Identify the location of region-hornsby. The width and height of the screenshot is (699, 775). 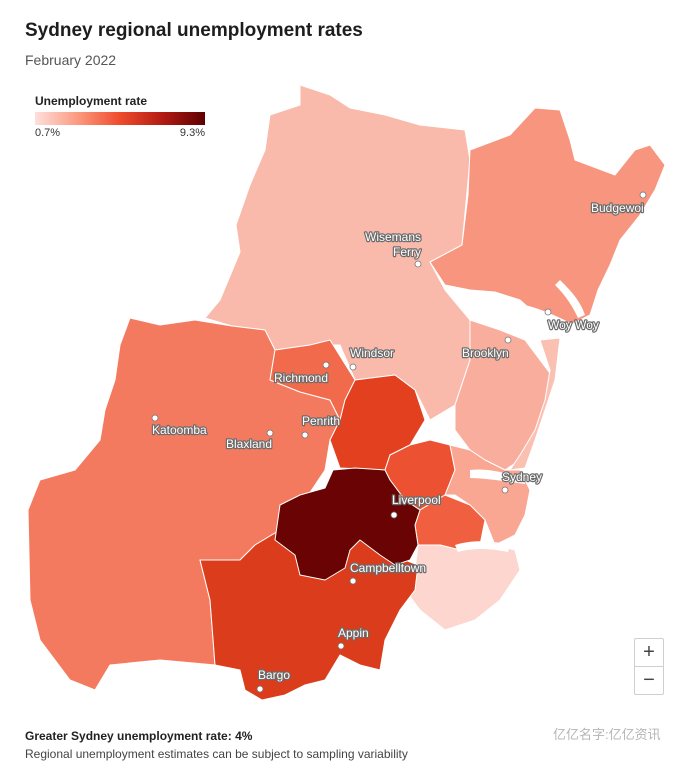
(505, 395).